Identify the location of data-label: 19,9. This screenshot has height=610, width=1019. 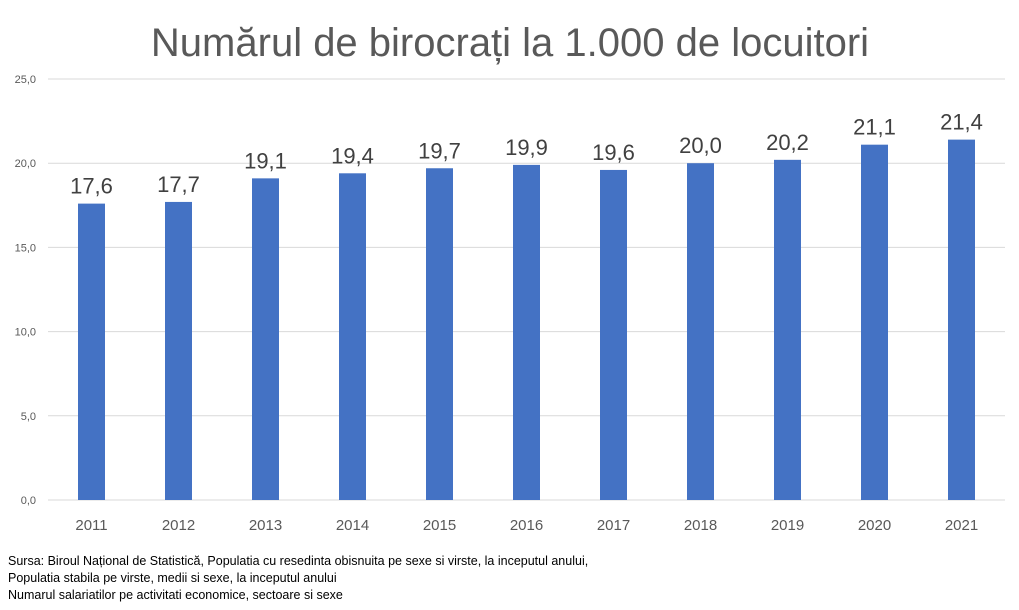
(526, 147).